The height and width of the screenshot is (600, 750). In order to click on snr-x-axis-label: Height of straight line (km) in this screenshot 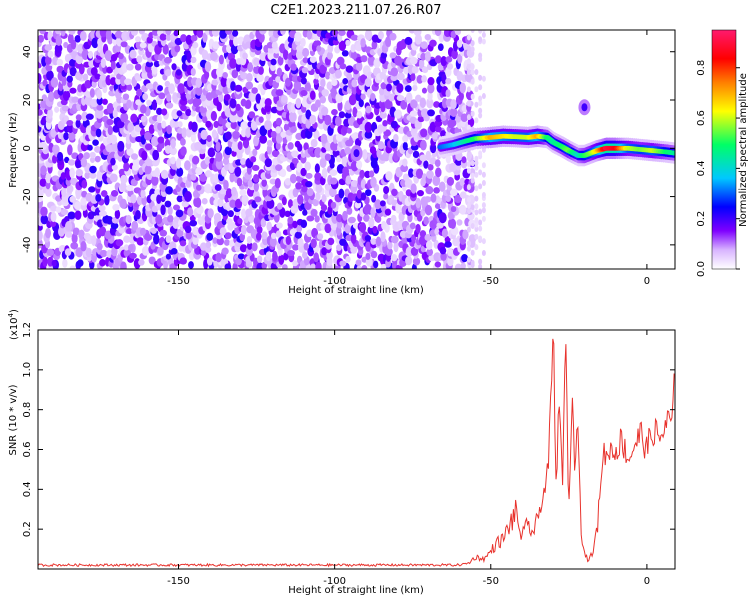, I will do `click(356, 590)`.